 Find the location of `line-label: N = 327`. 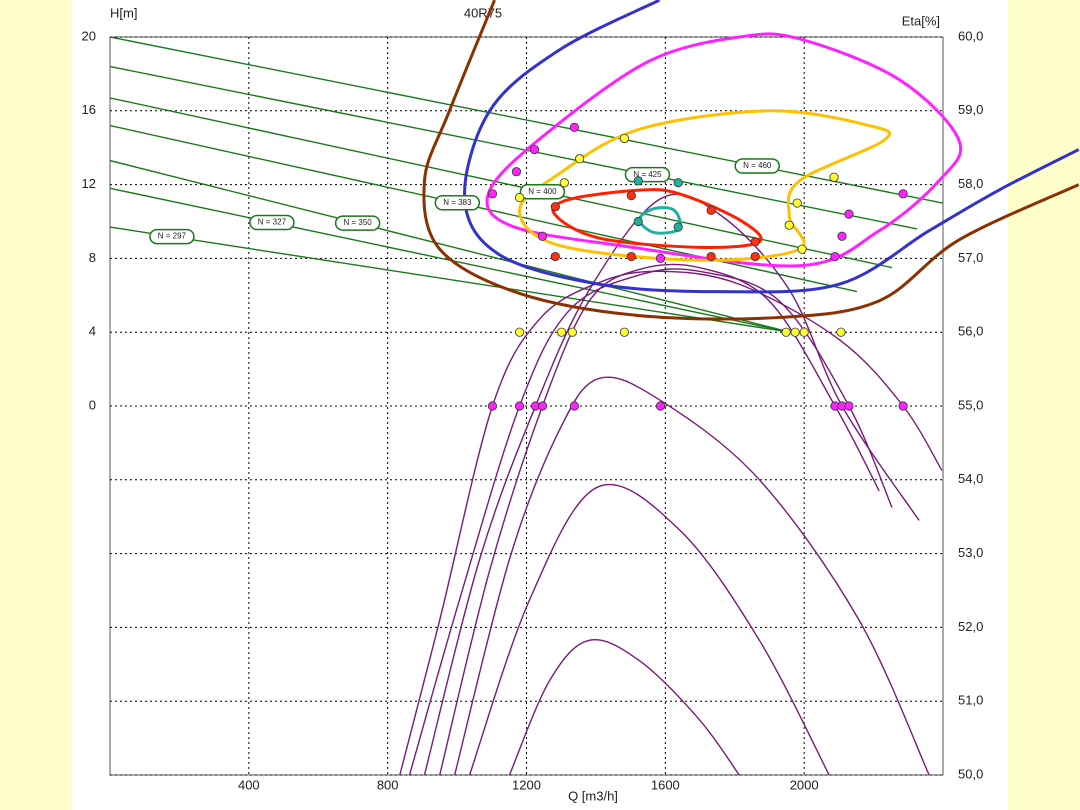

line-label: N = 327 is located at coordinates (272, 222).